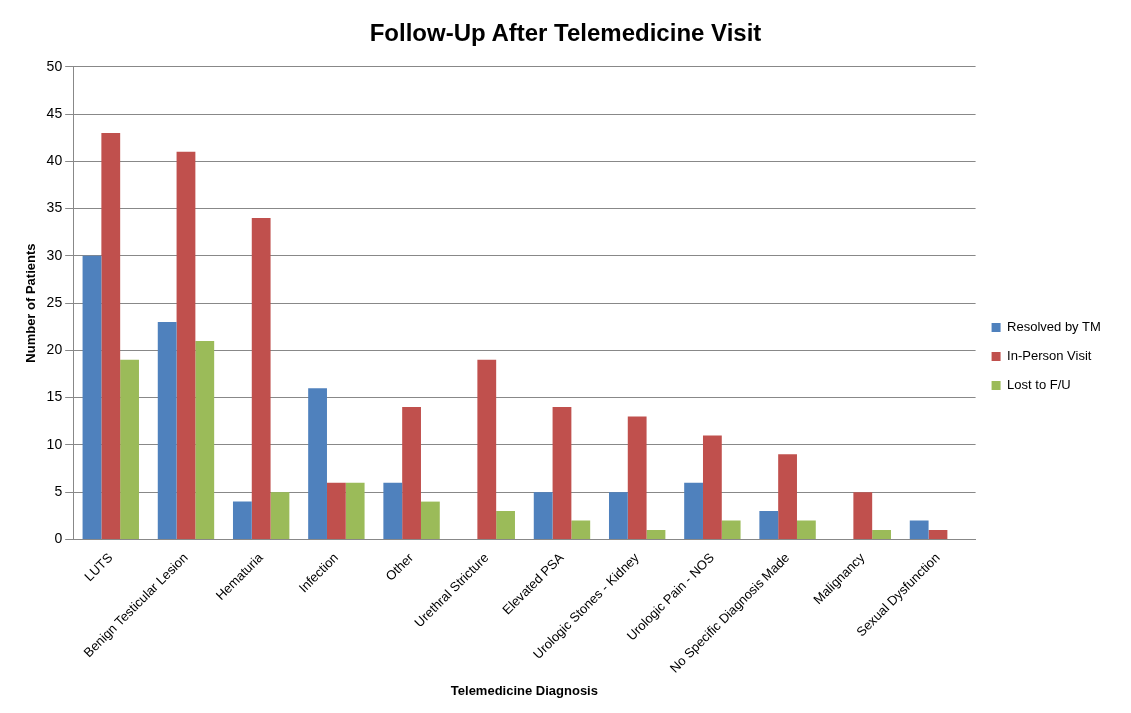 The height and width of the screenshot is (713, 1131). What do you see at coordinates (58, 491) in the screenshot?
I see `y-tick-label: 5` at bounding box center [58, 491].